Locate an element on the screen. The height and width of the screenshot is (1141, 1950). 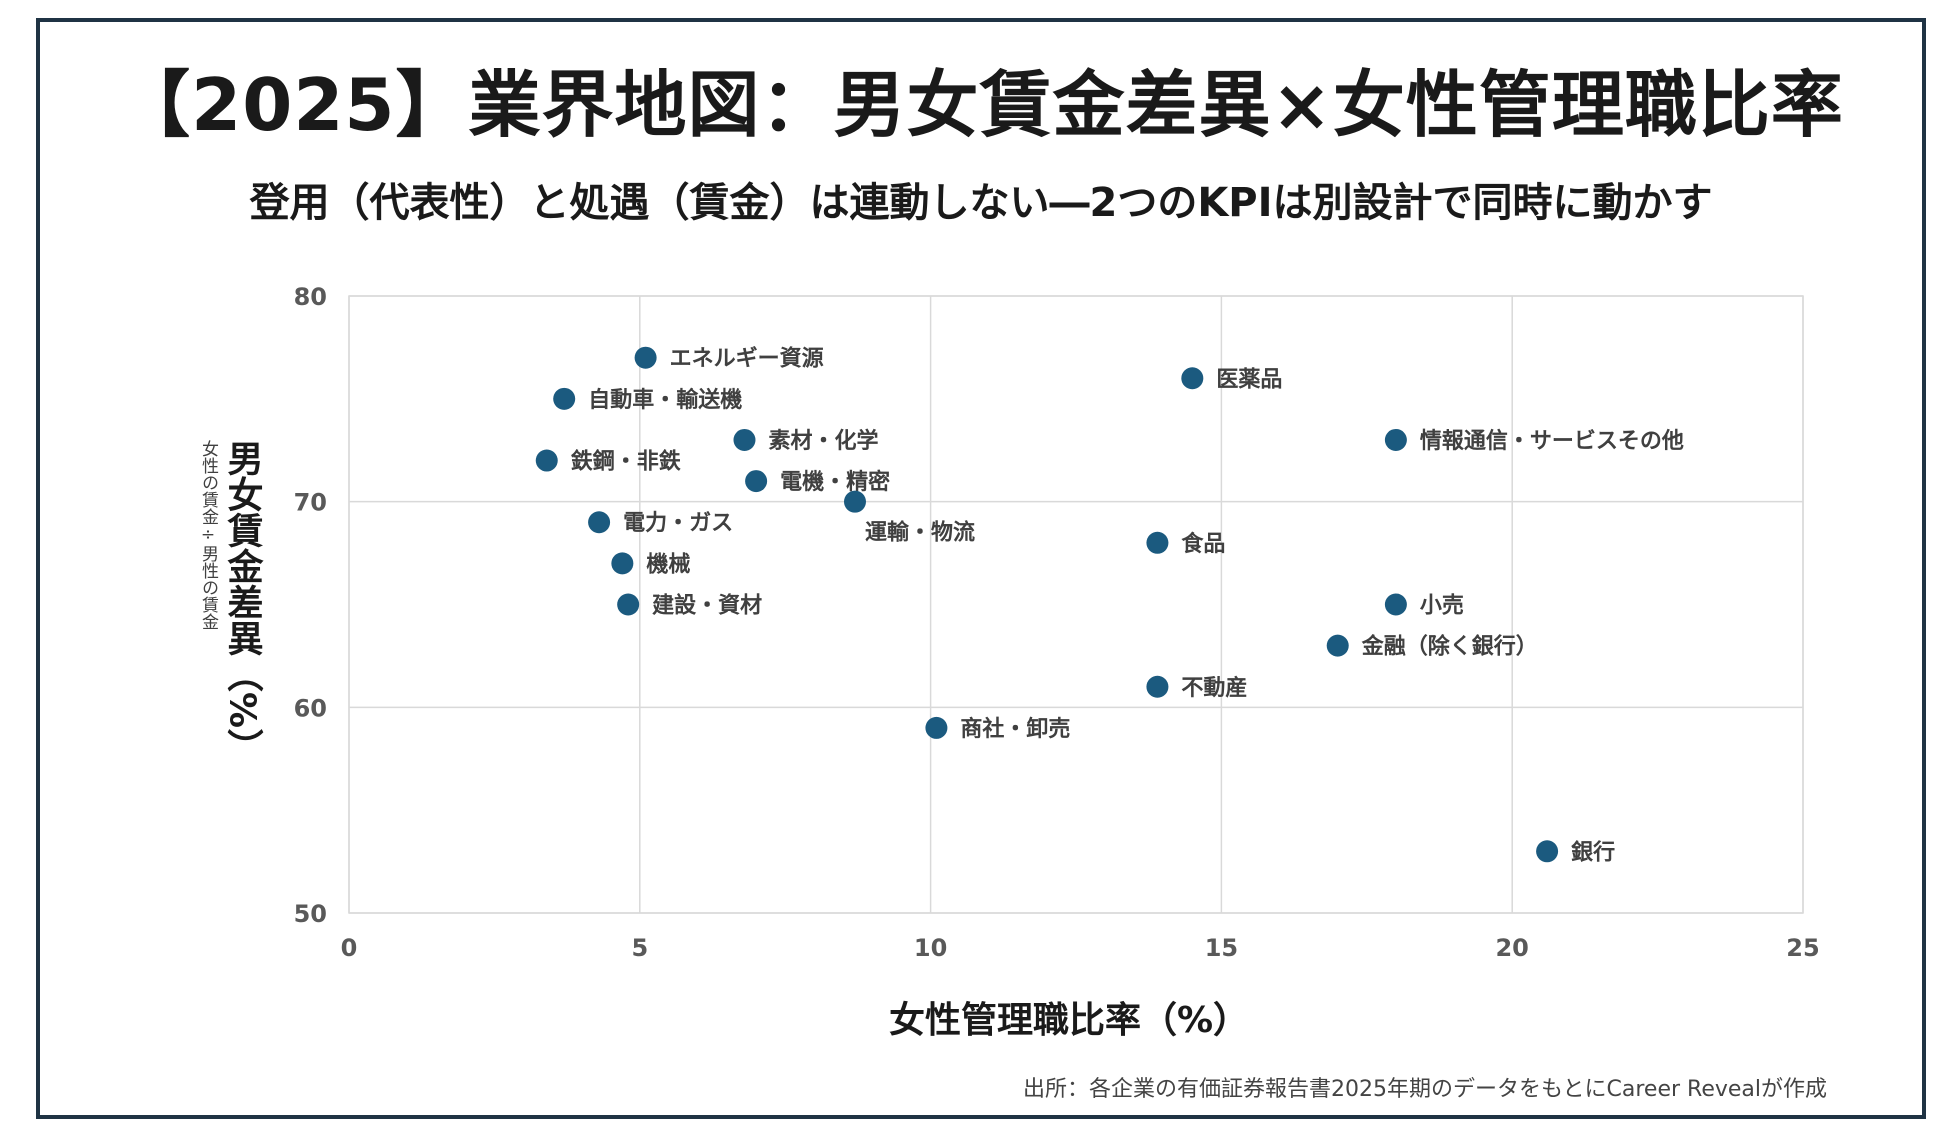
data-label: 商社・卸売 is located at coordinates (1015, 729).